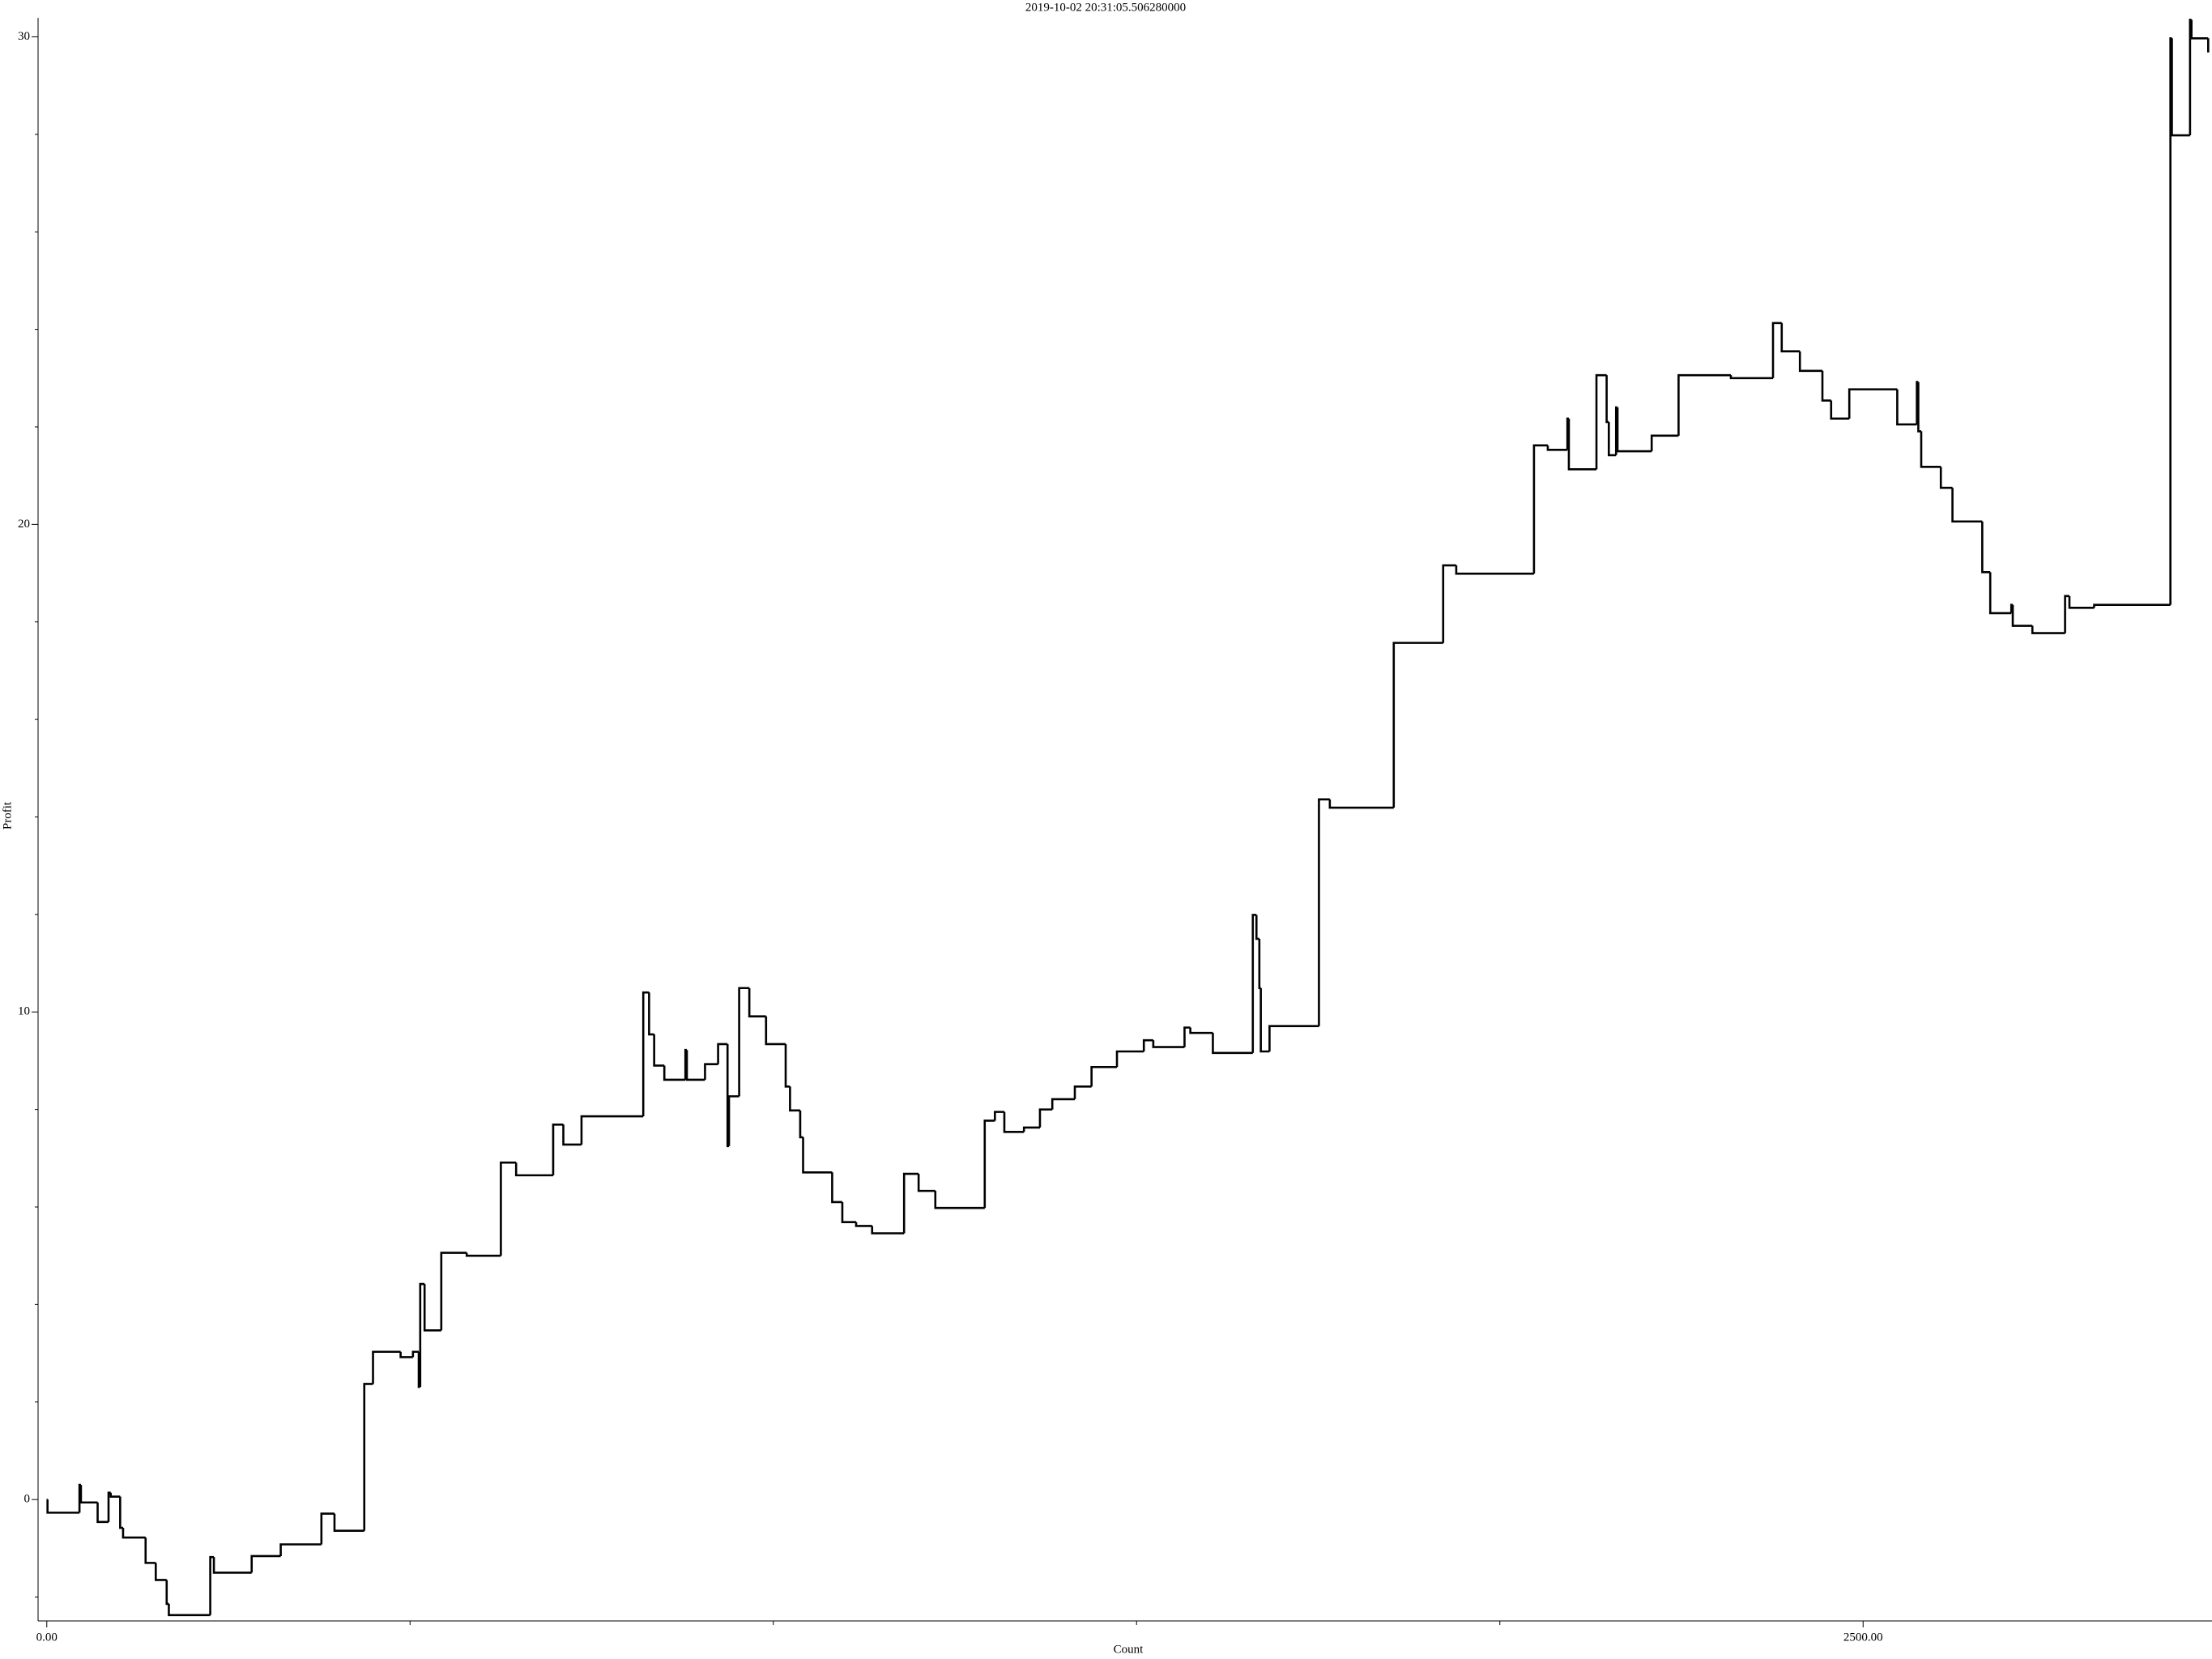 The height and width of the screenshot is (1659, 2212). What do you see at coordinates (28, 1499) in the screenshot?
I see `y-tick-label: 0` at bounding box center [28, 1499].